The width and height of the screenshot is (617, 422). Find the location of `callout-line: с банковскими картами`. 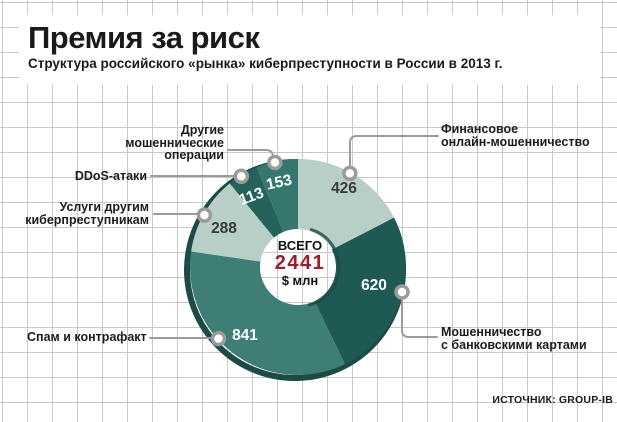

callout-line: с банковскими картами is located at coordinates (514, 344).